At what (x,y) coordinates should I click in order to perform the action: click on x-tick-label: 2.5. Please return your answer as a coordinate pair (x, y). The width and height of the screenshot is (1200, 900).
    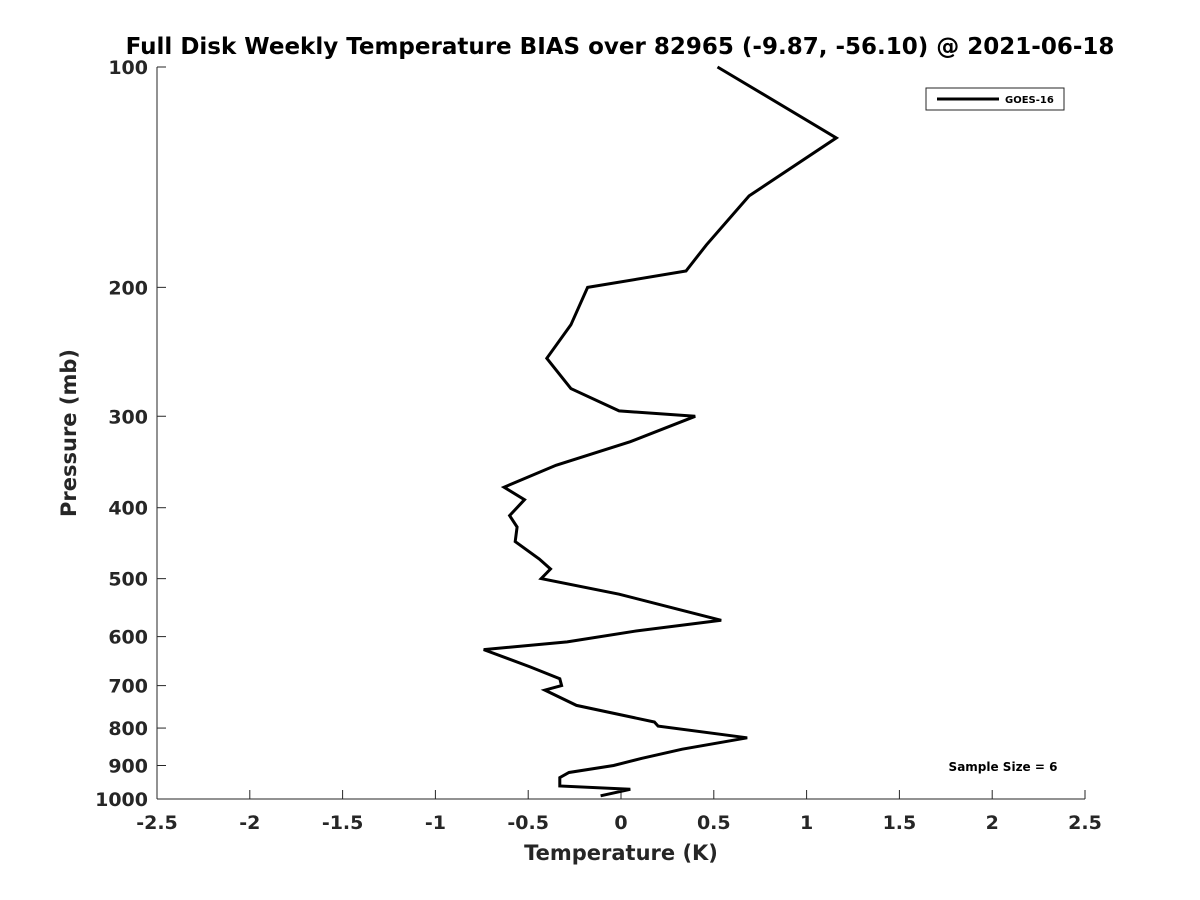
    Looking at the image, I should click on (1085, 823).